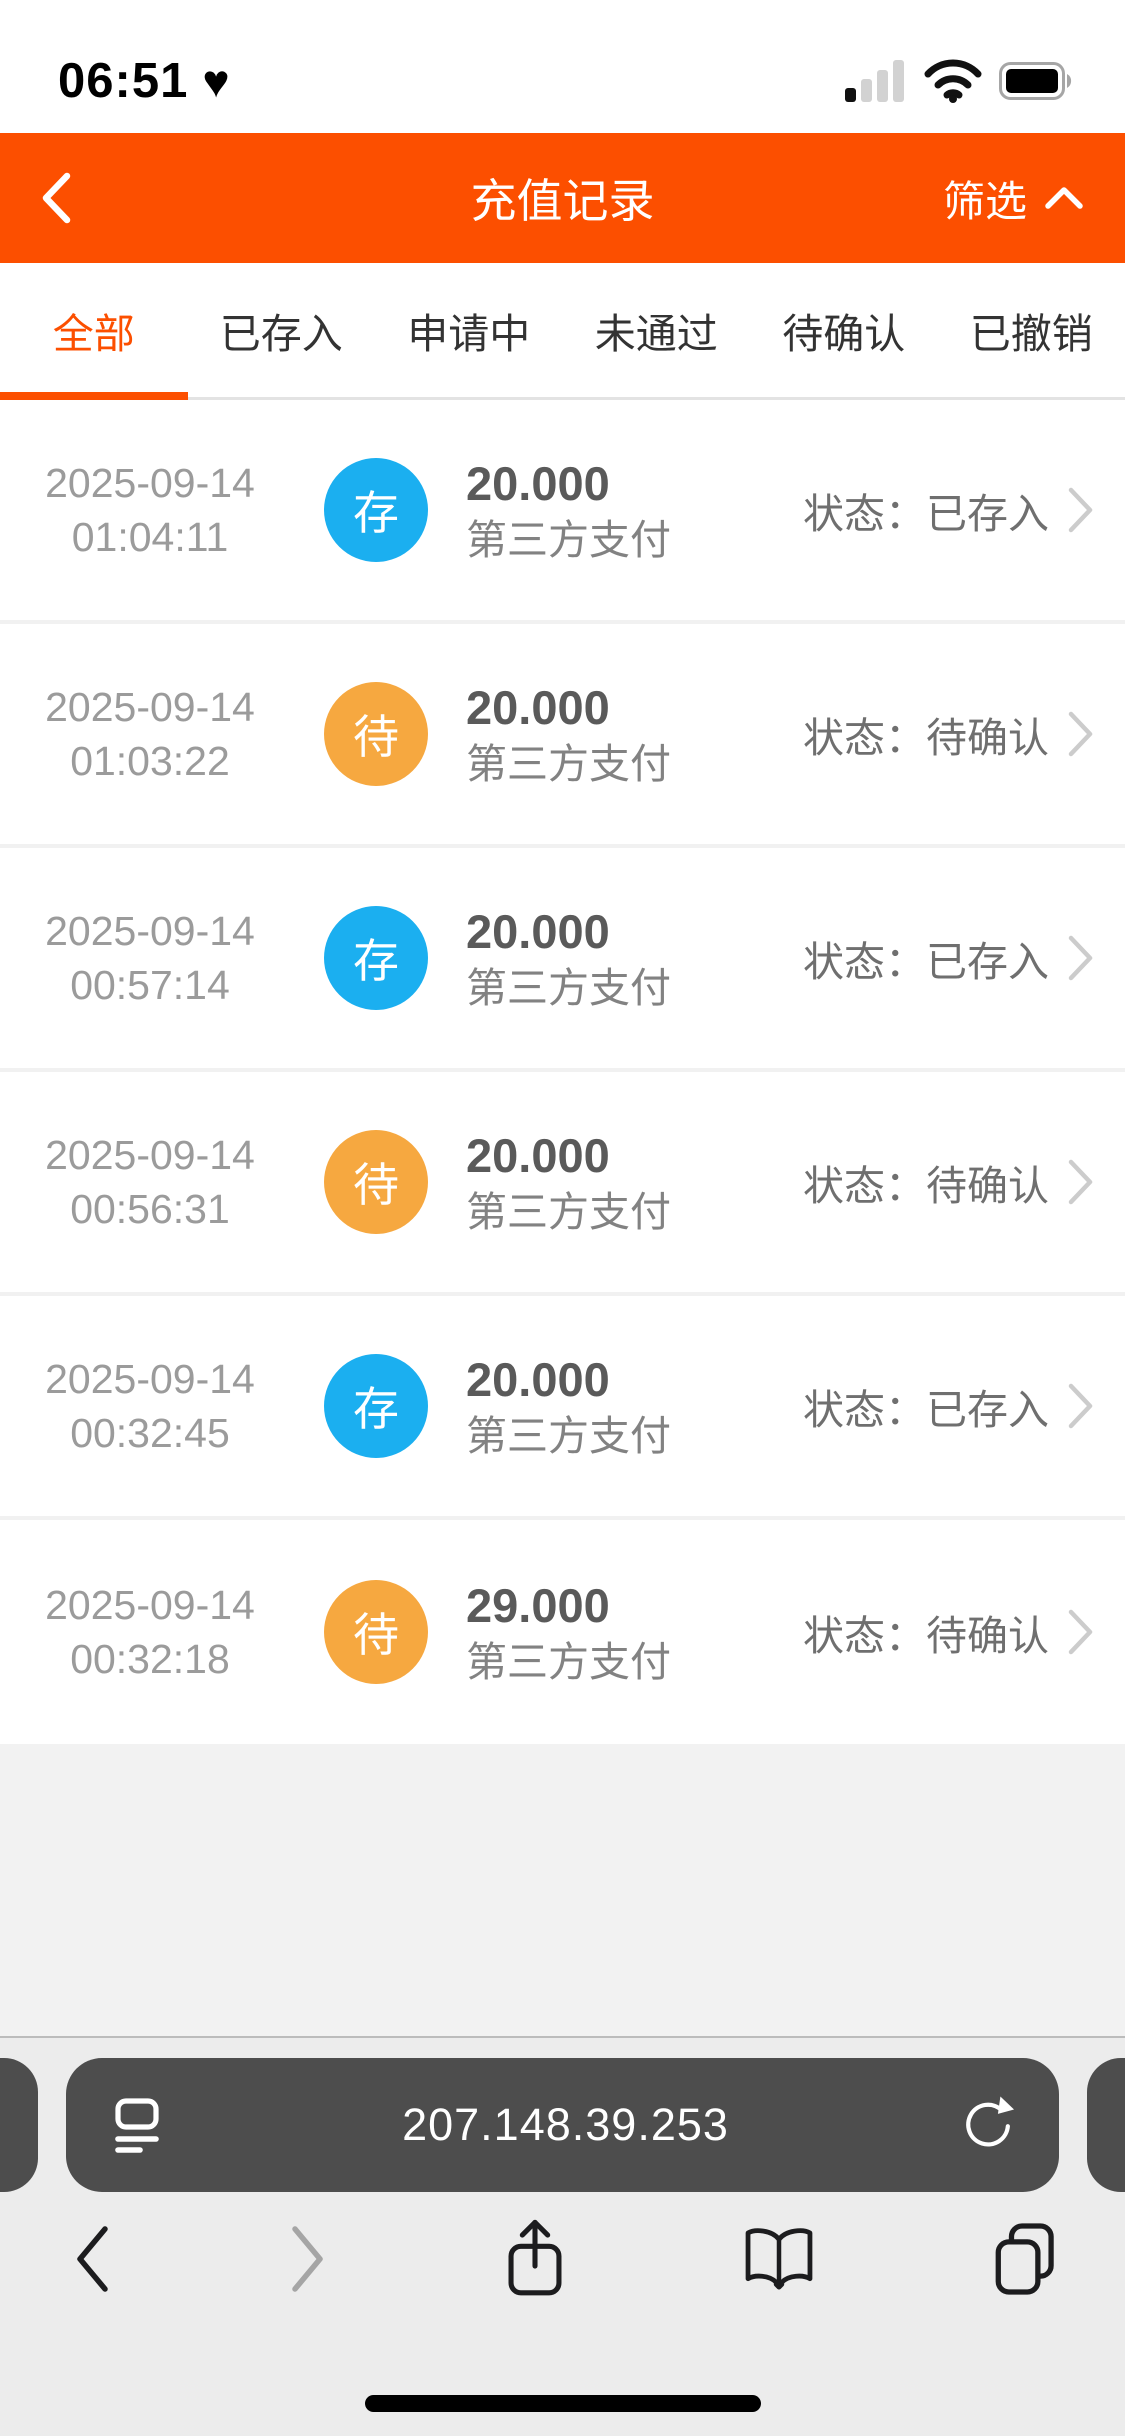 The image size is (1125, 2436). I want to click on record-datetime: 2025-09-14 00:56:31, so click(150, 1181).